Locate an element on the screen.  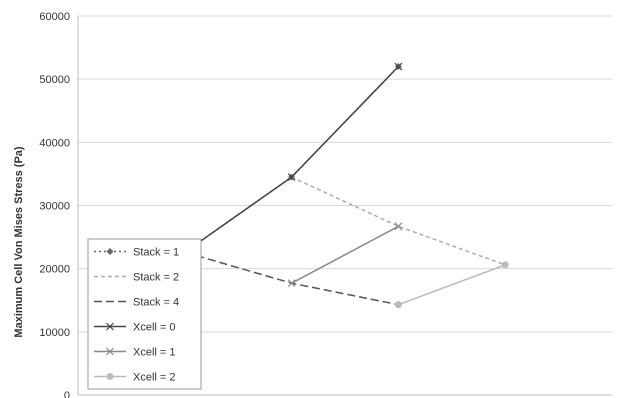
y-tick-label: 50000 is located at coordinates (54, 80).